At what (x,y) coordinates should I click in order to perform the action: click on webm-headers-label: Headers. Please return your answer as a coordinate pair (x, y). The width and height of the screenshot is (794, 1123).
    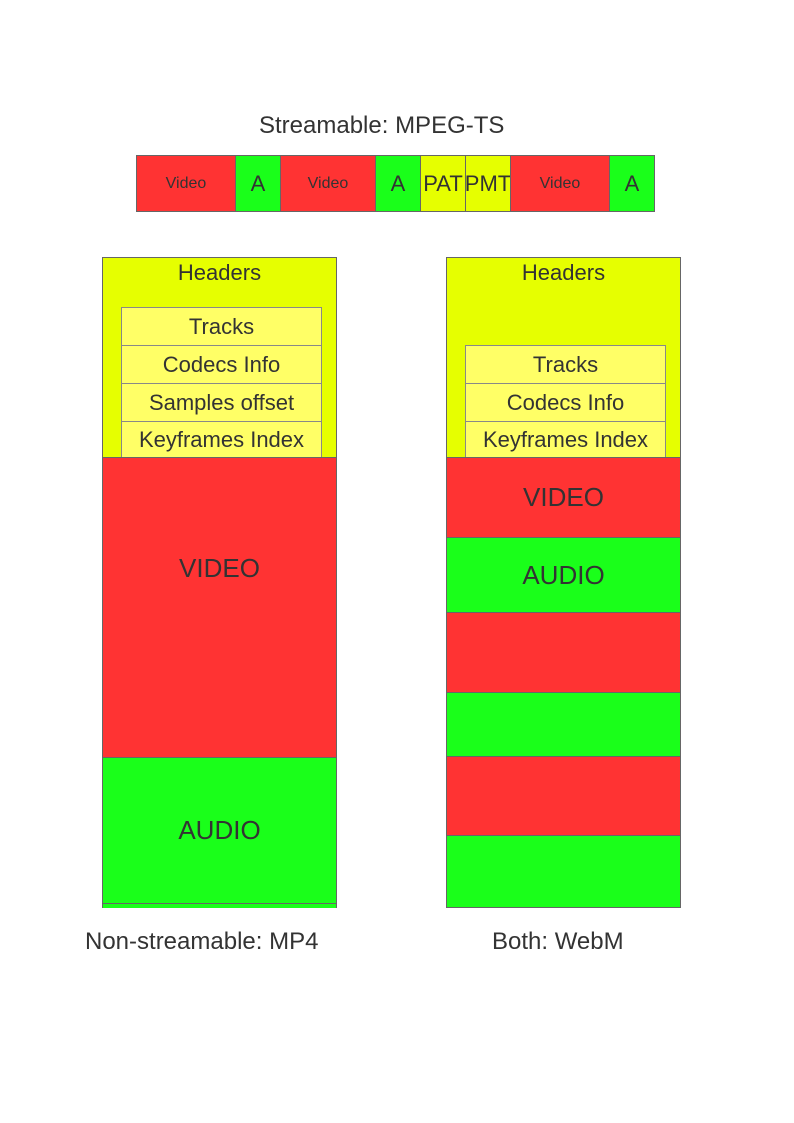
    Looking at the image, I should click on (563, 272).